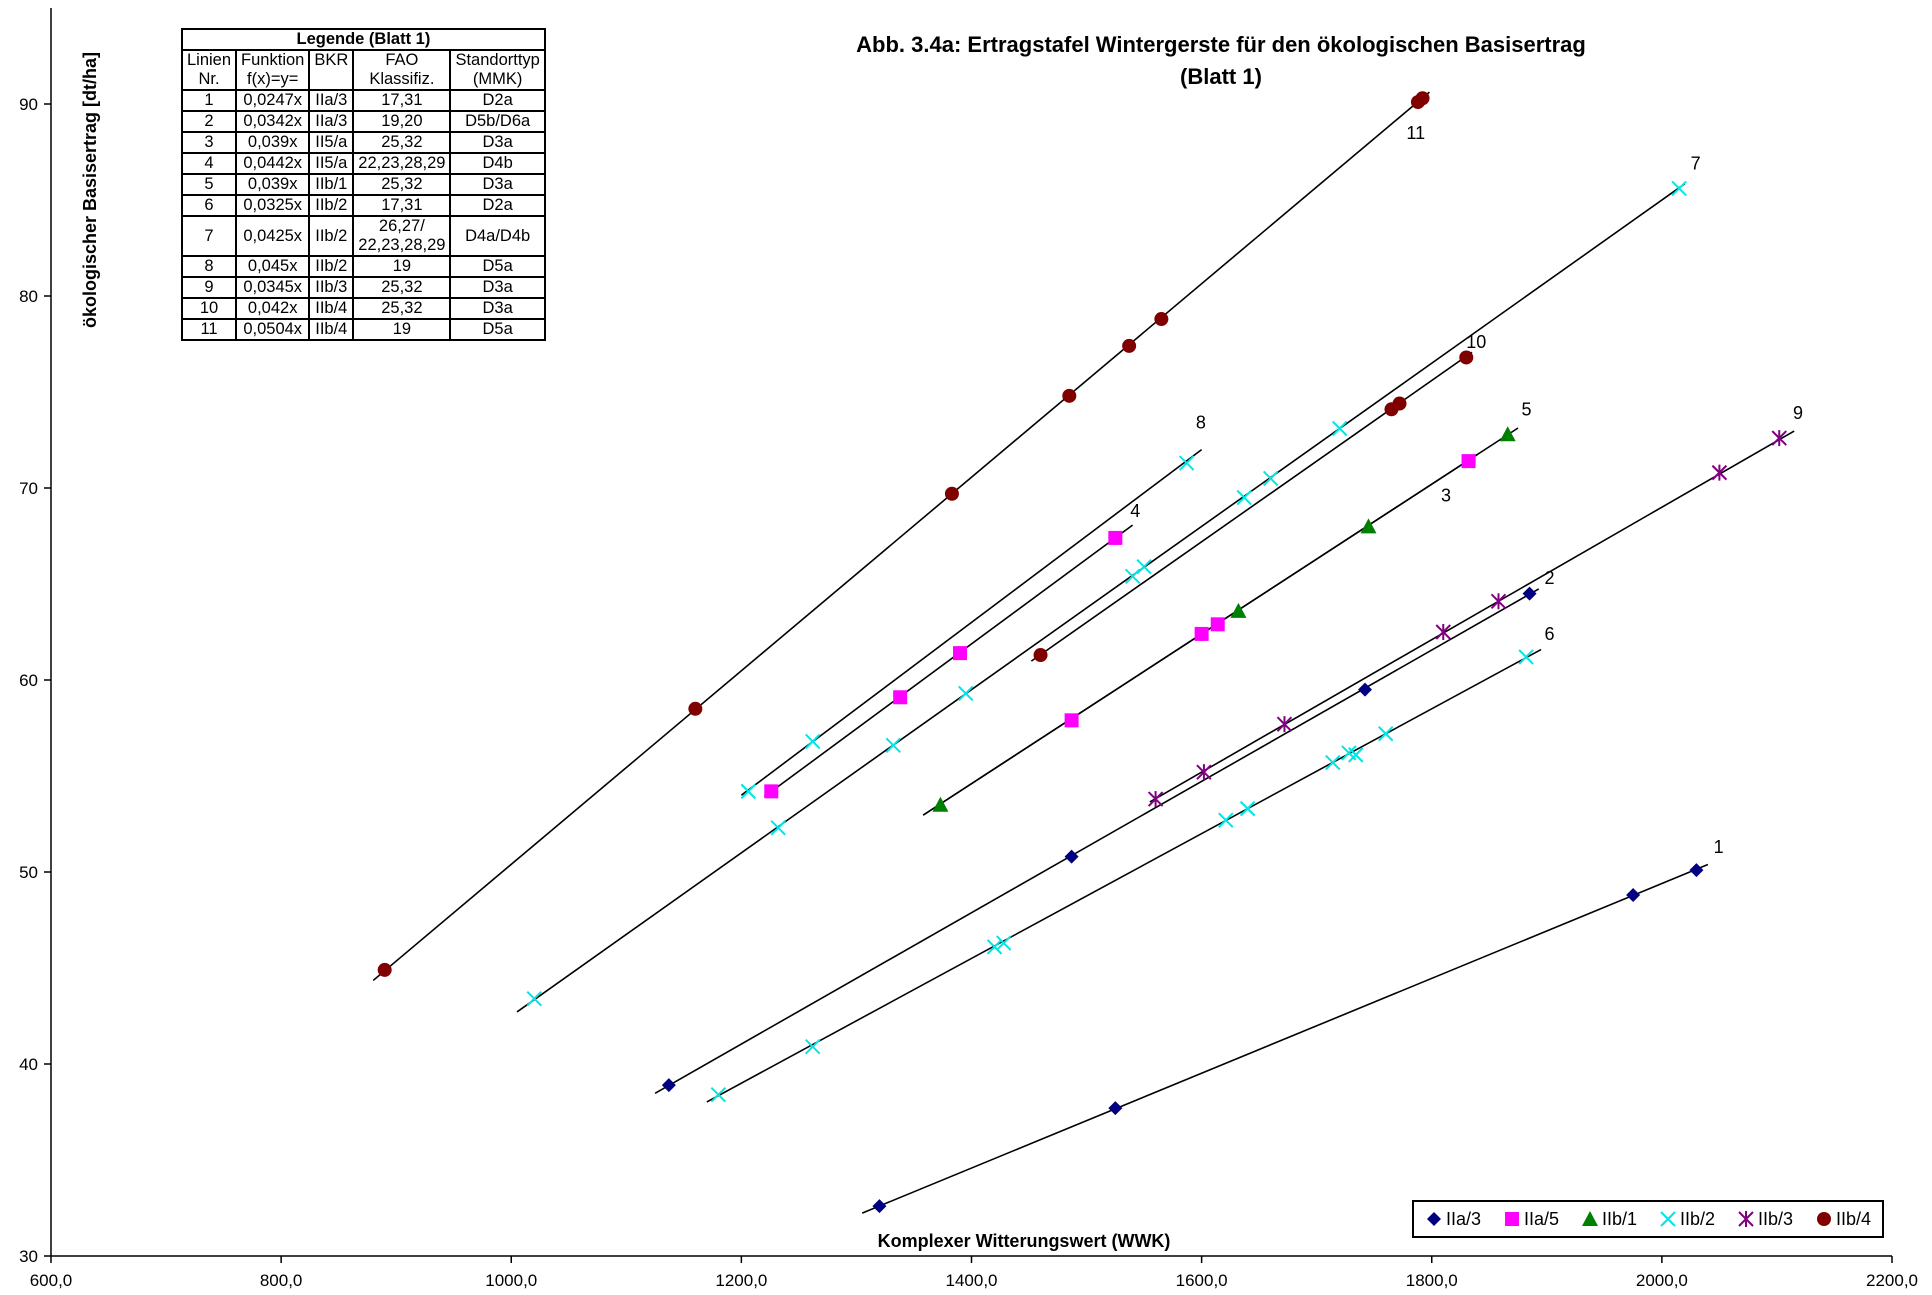 This screenshot has width=1932, height=1295. I want to click on legend-header-cell: BKR, so click(331, 70).